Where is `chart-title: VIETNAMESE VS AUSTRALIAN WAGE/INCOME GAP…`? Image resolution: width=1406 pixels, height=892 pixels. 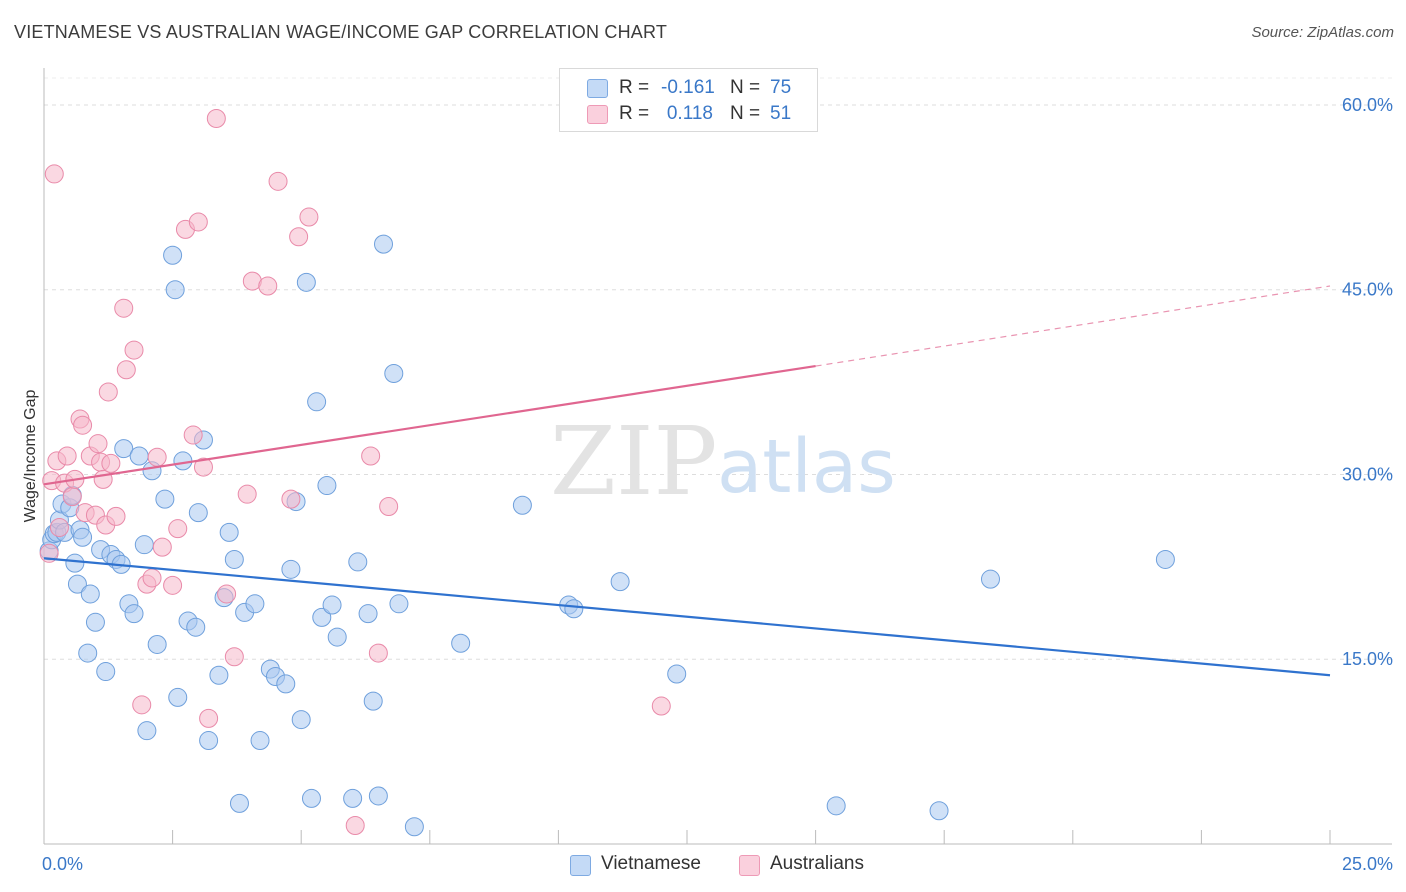
chart-title: VIETNAMESE VS AUSTRALIAN WAGE/INCOME GAP… is located at coordinates (341, 32).